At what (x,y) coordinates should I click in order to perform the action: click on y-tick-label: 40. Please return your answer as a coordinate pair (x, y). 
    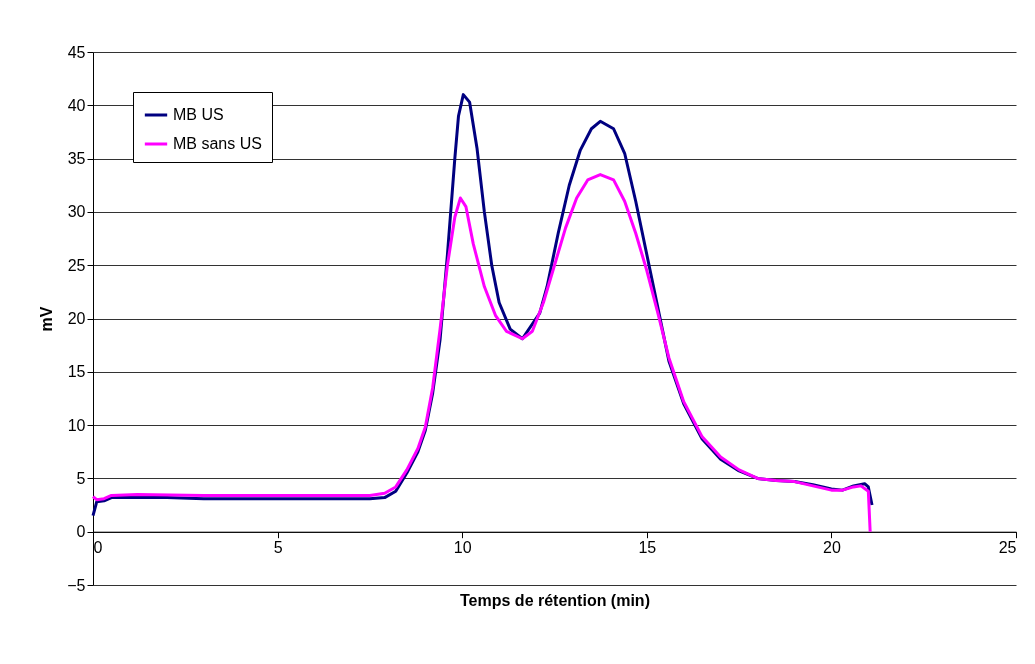
    Looking at the image, I should click on (76, 105).